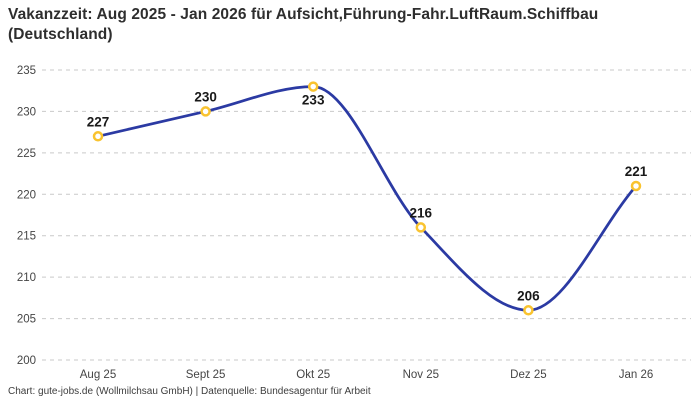  Describe the element at coordinates (26, 237) in the screenshot. I see `y-axis-tick-label: 215` at that location.